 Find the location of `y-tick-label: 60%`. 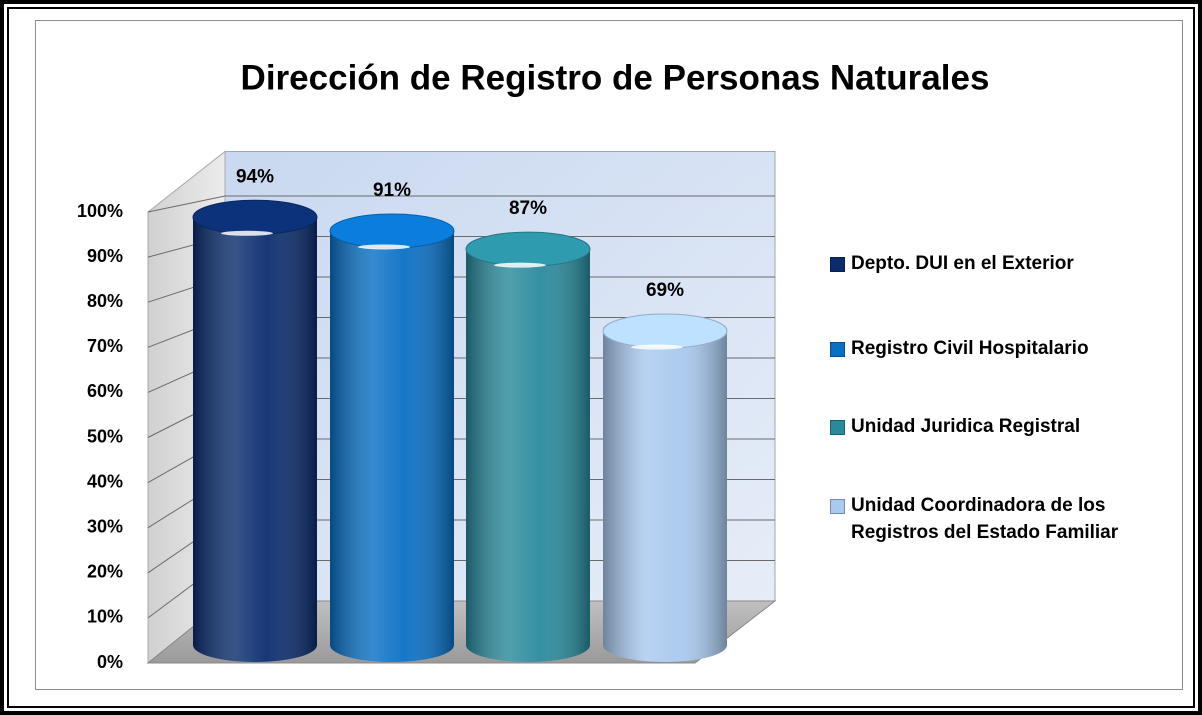

y-tick-label: 60% is located at coordinates (105, 391).